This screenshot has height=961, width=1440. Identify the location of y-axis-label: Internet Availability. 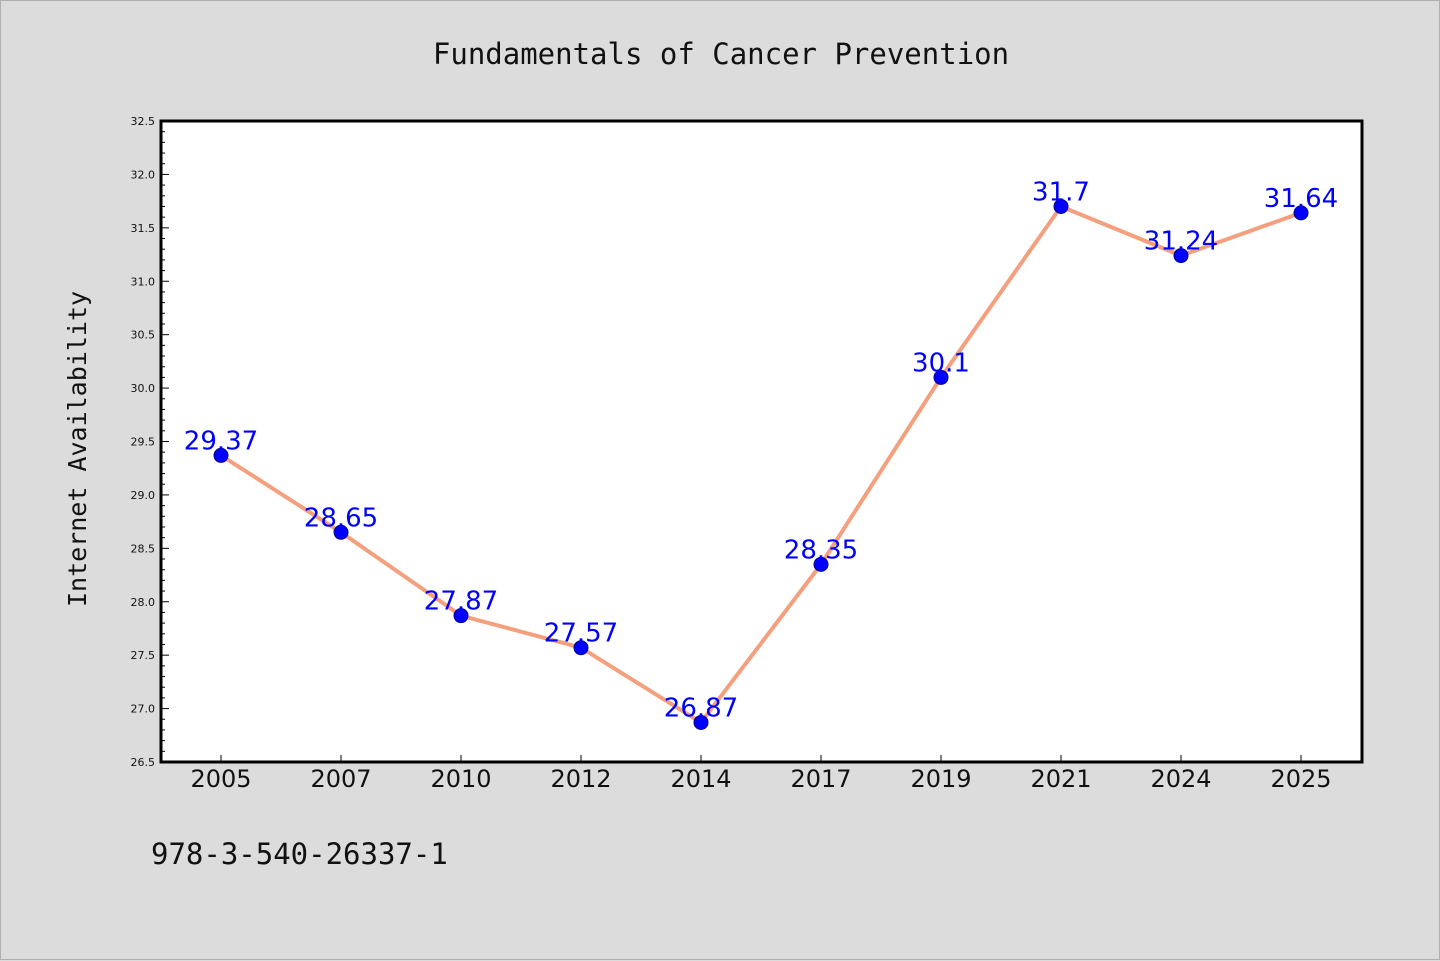
(77, 449).